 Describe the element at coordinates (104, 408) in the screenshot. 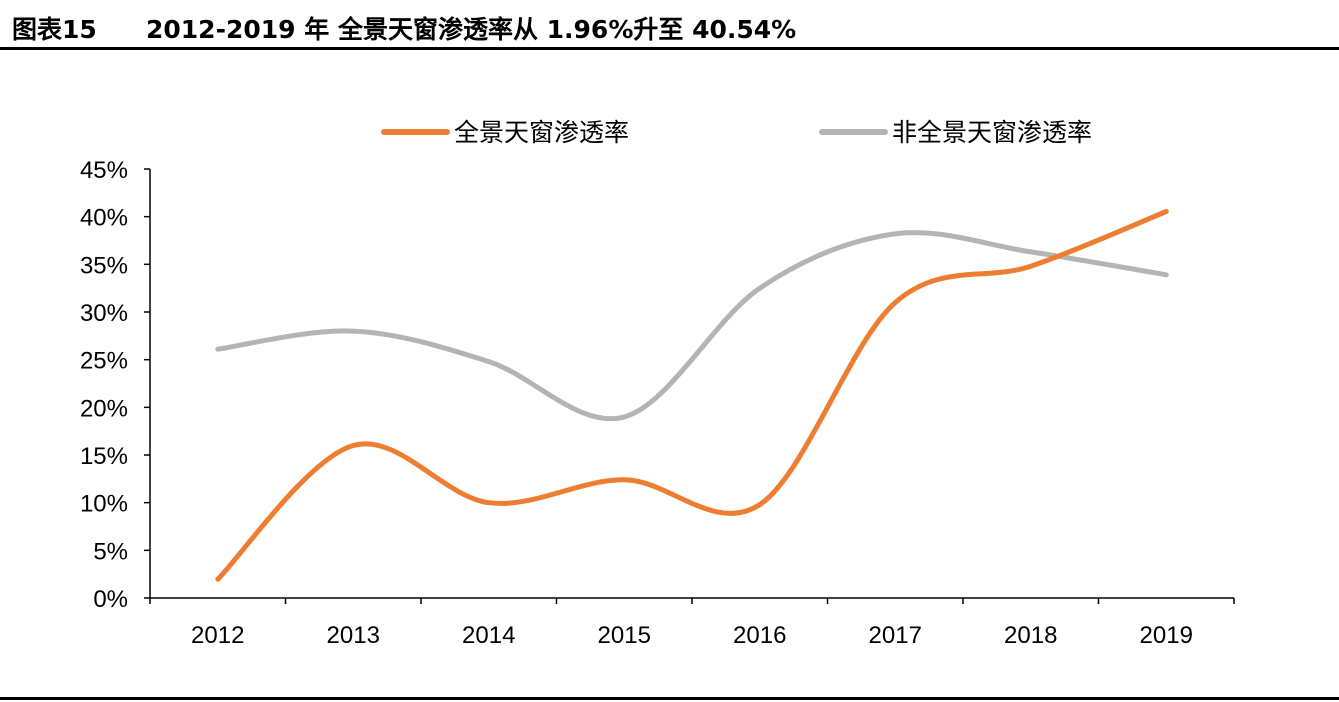

I see `y-tick-label: 20%` at that location.